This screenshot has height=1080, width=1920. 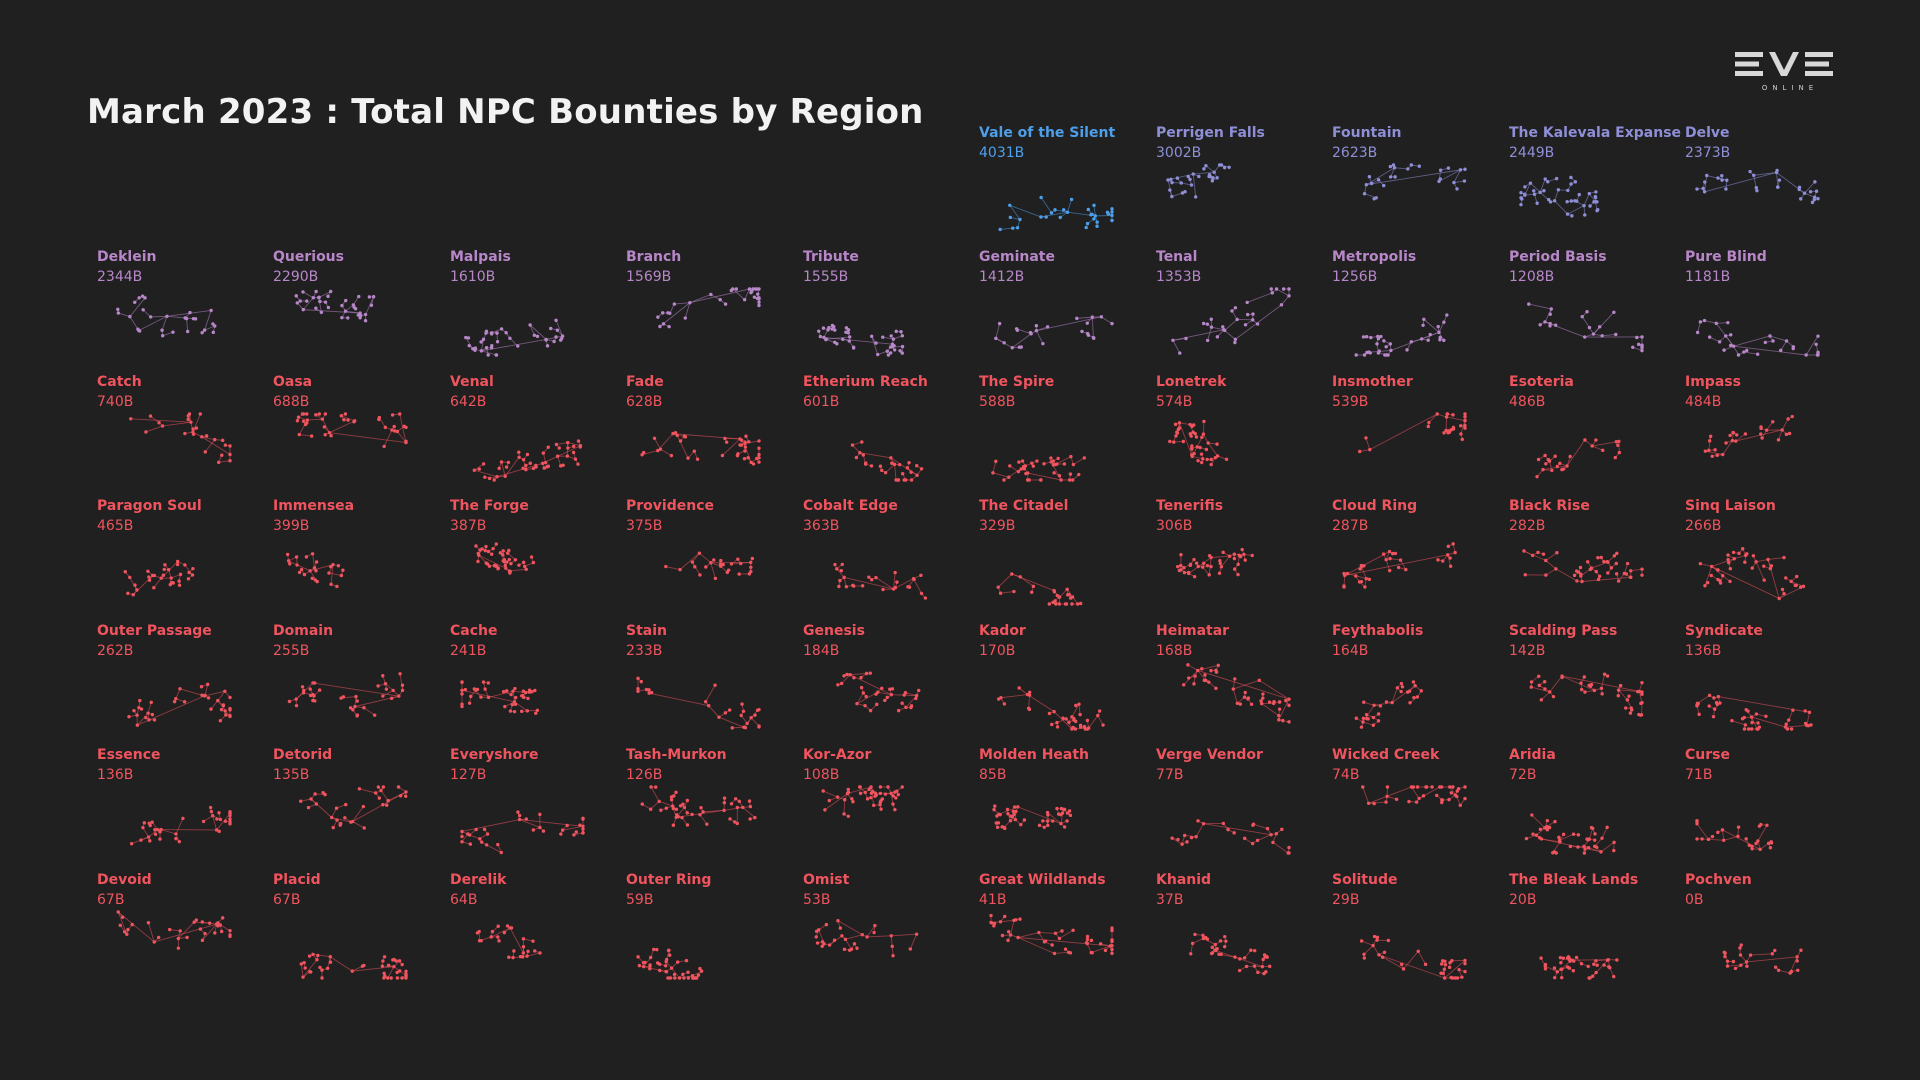 I want to click on region-bounty-value: 77B, so click(x=1170, y=775).